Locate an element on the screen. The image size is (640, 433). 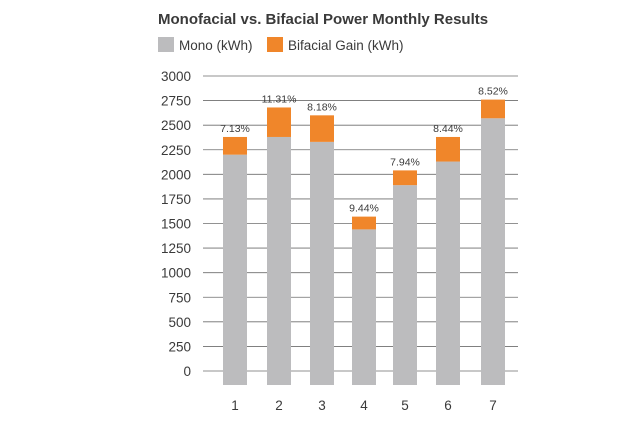
y-tick-label: 1750 is located at coordinates (176, 199).